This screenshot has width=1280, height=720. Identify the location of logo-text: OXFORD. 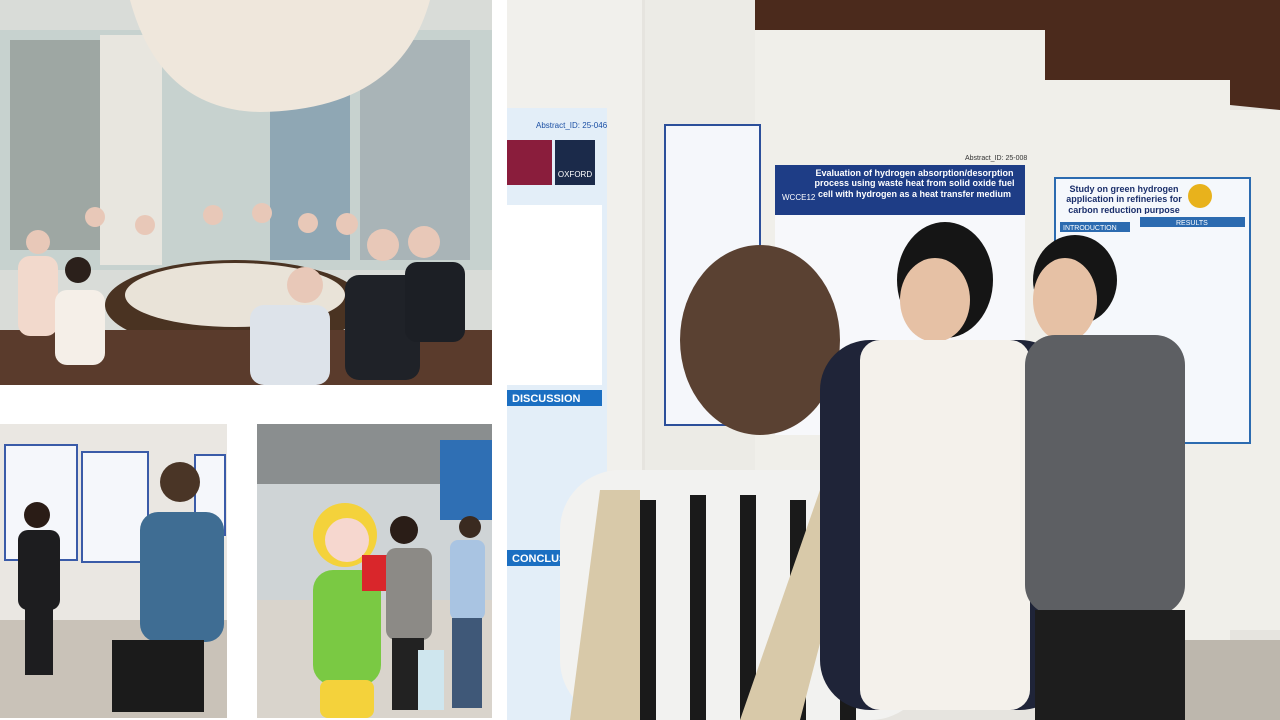
(575, 174).